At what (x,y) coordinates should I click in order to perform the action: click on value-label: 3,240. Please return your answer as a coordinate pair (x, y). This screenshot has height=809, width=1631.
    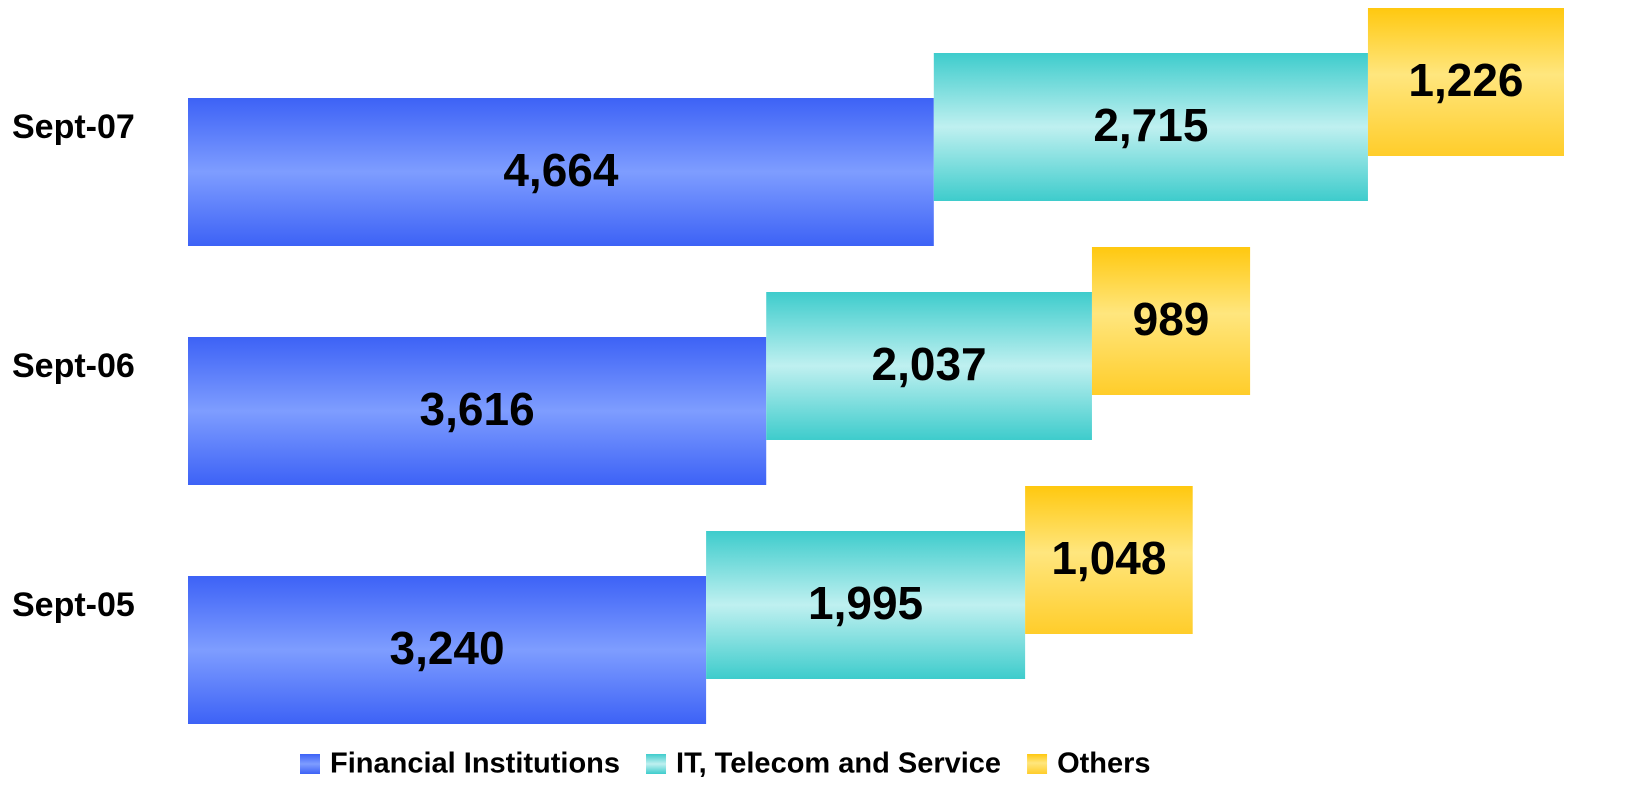
    Looking at the image, I should click on (446, 648).